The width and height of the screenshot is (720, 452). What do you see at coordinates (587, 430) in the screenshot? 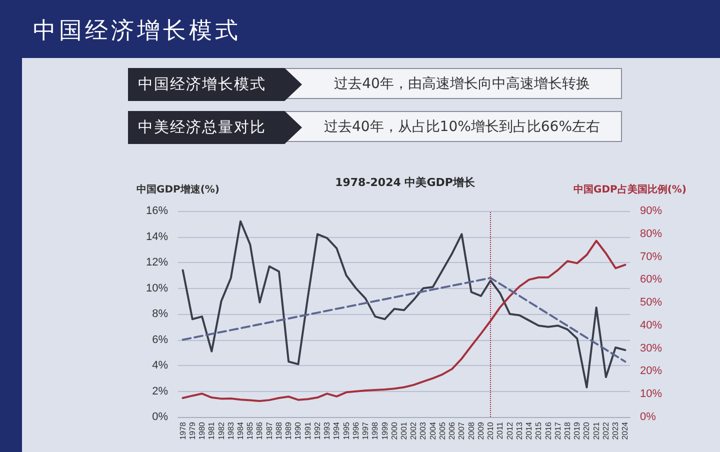
I see `x-tick-label: 2020` at bounding box center [587, 430].